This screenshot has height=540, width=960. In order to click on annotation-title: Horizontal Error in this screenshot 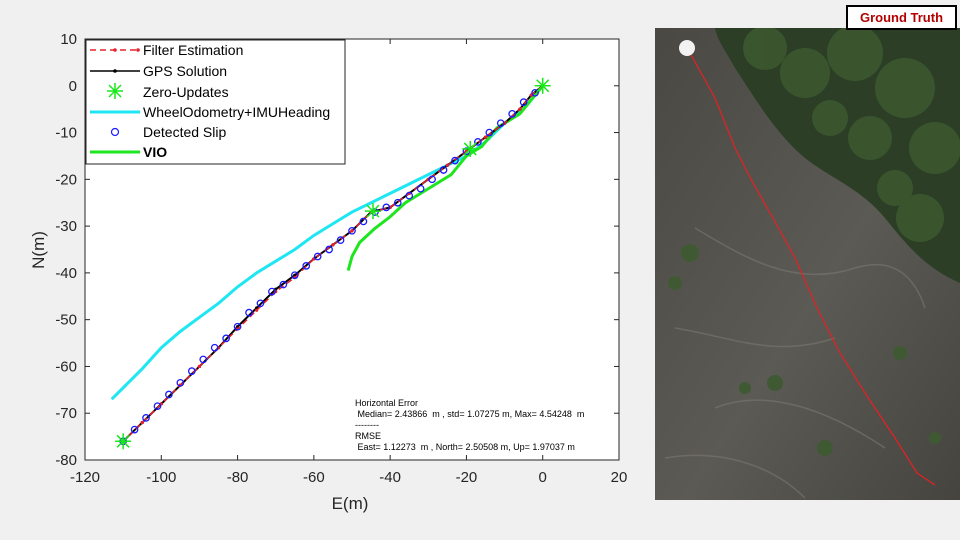, I will do `click(386, 403)`.